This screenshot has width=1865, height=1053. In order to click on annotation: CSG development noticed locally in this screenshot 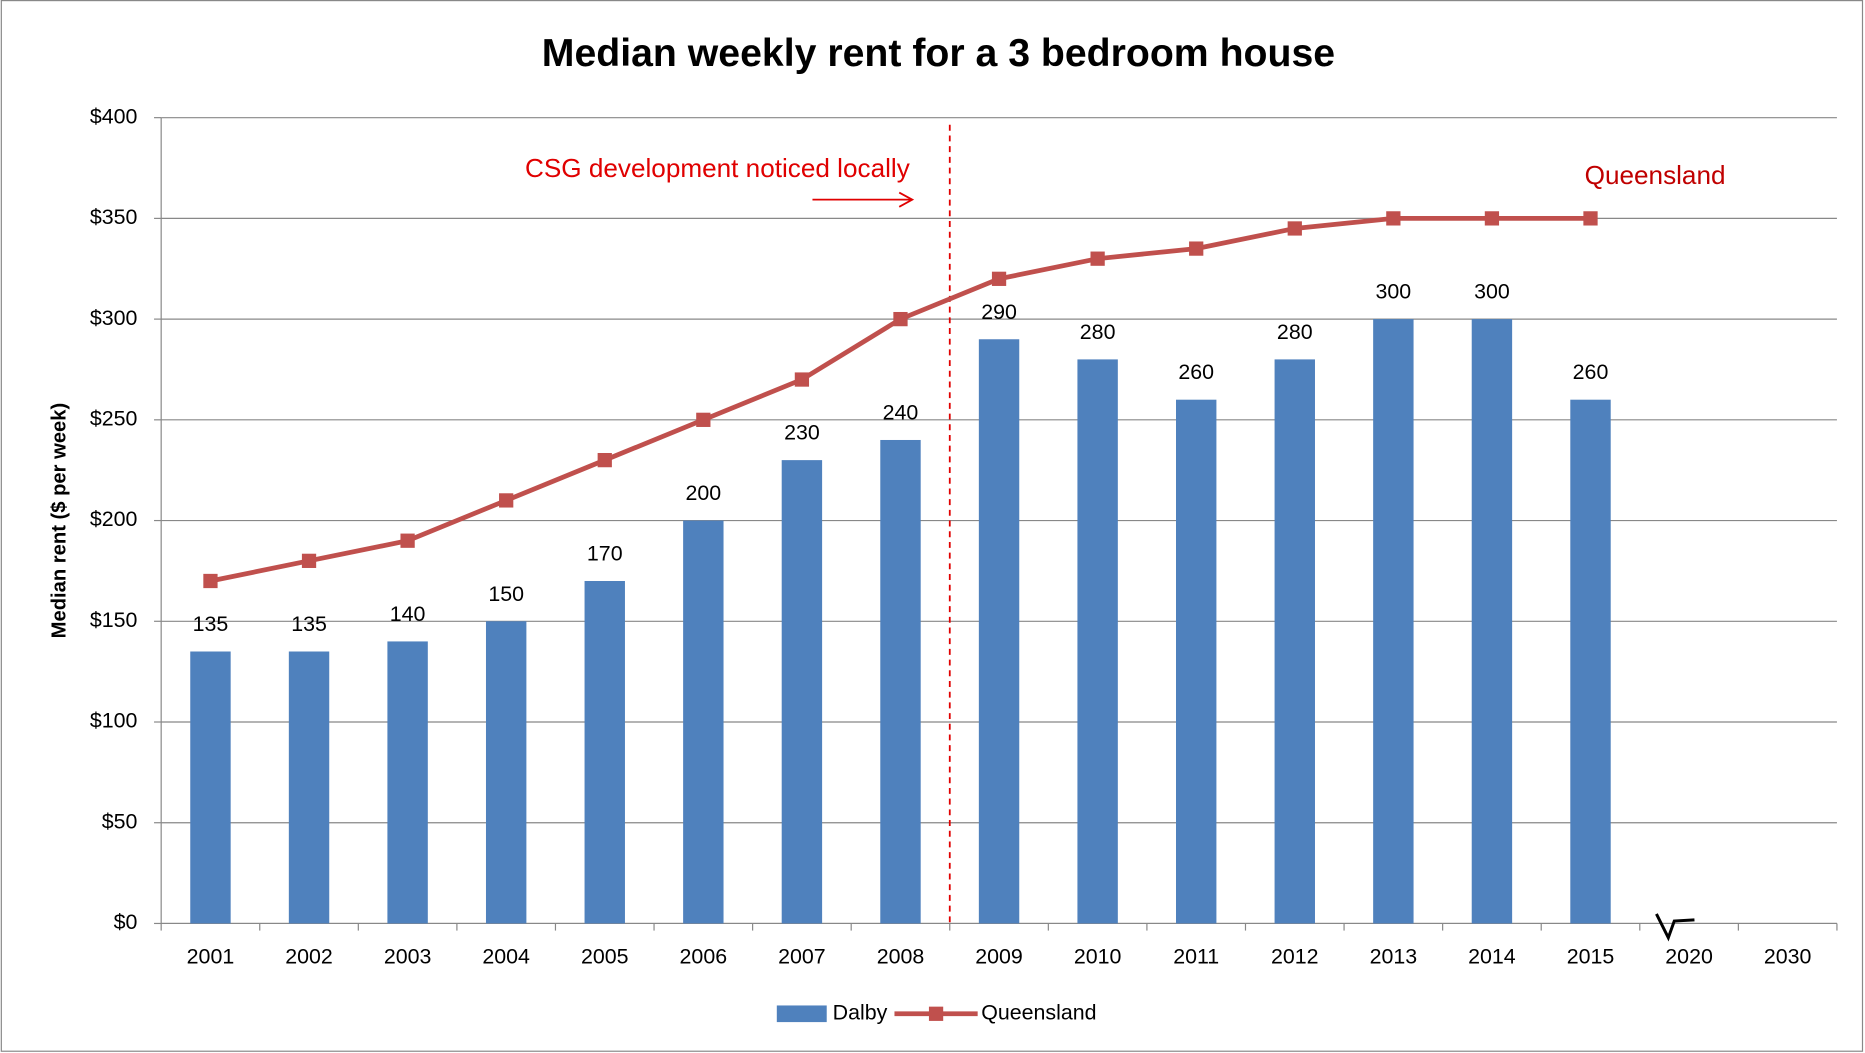, I will do `click(718, 168)`.